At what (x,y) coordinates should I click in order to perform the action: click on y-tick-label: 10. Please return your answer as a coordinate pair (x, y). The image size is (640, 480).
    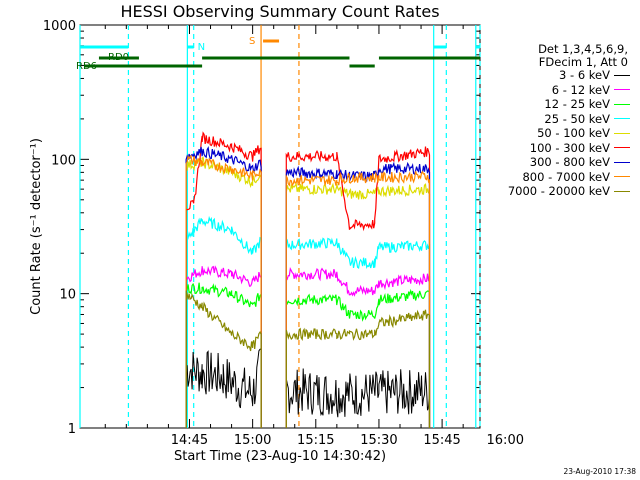
    Looking at the image, I should click on (67, 295).